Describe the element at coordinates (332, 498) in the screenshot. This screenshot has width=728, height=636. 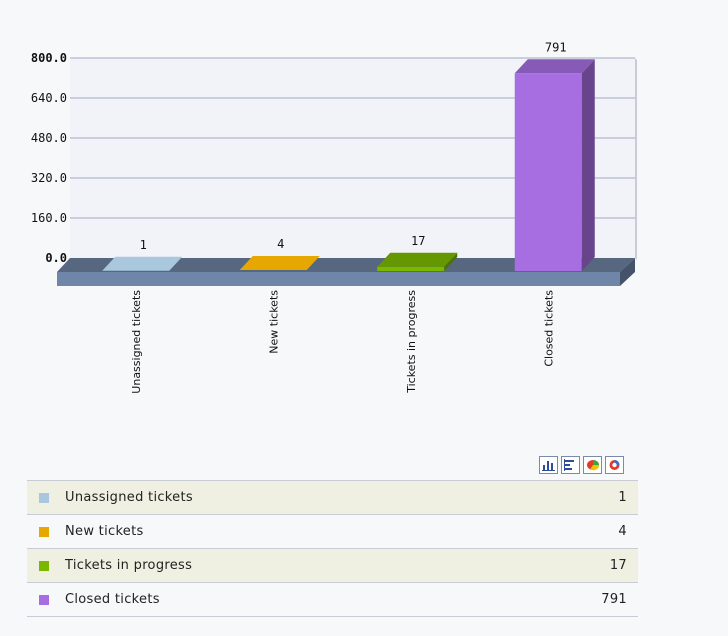
I see `legend-row: Unassigned tickets 1` at that location.